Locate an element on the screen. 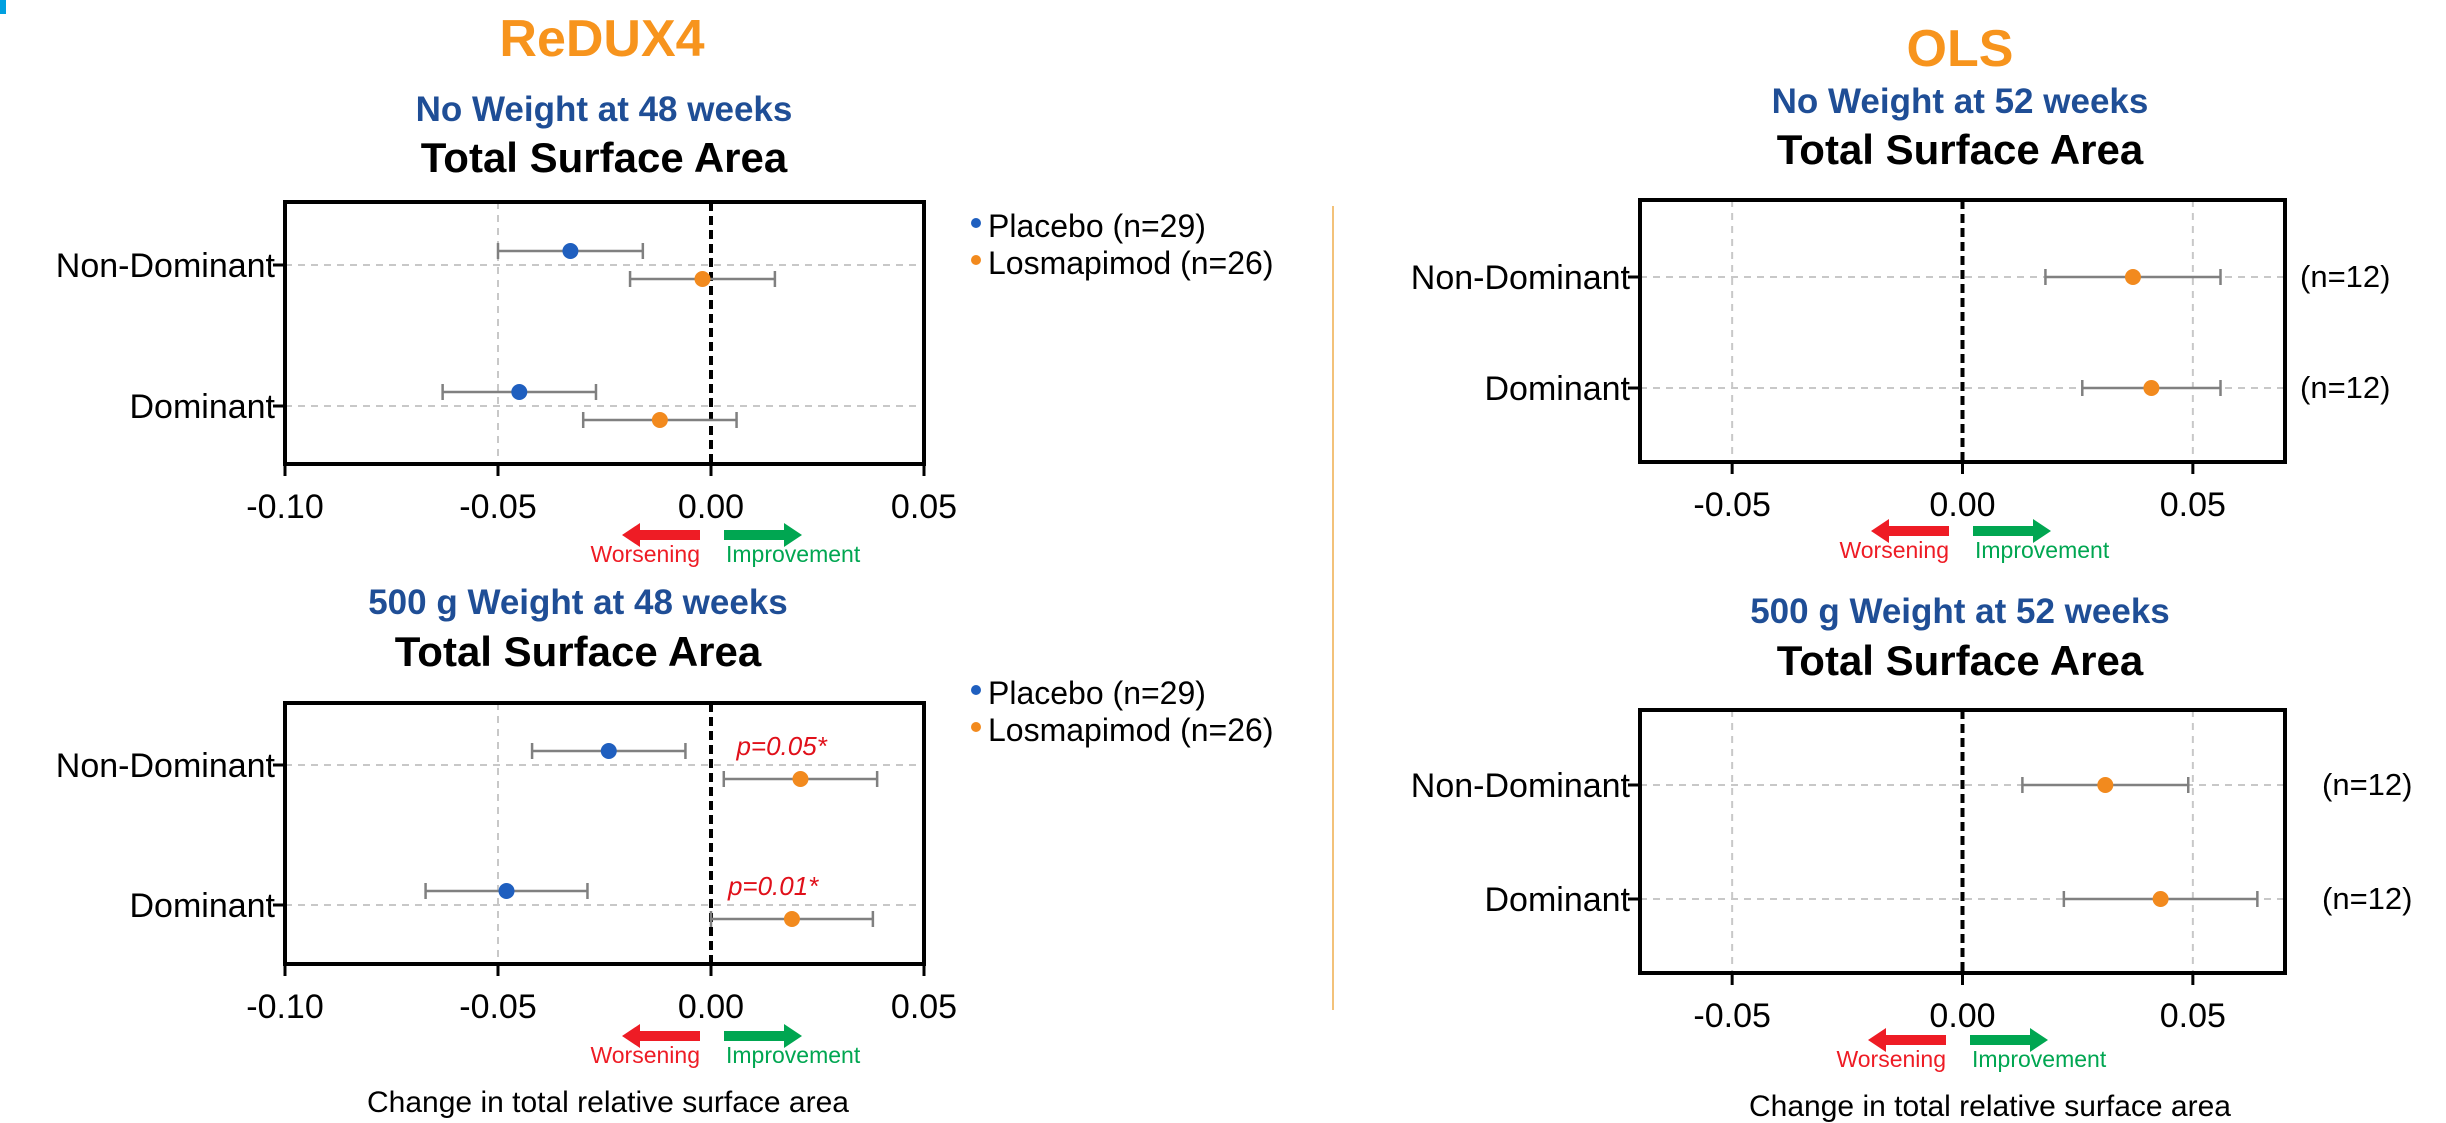 The width and height of the screenshot is (2446, 1123). chart-subtitle: 500 g Weight at 48 weeks is located at coordinates (578, 602).